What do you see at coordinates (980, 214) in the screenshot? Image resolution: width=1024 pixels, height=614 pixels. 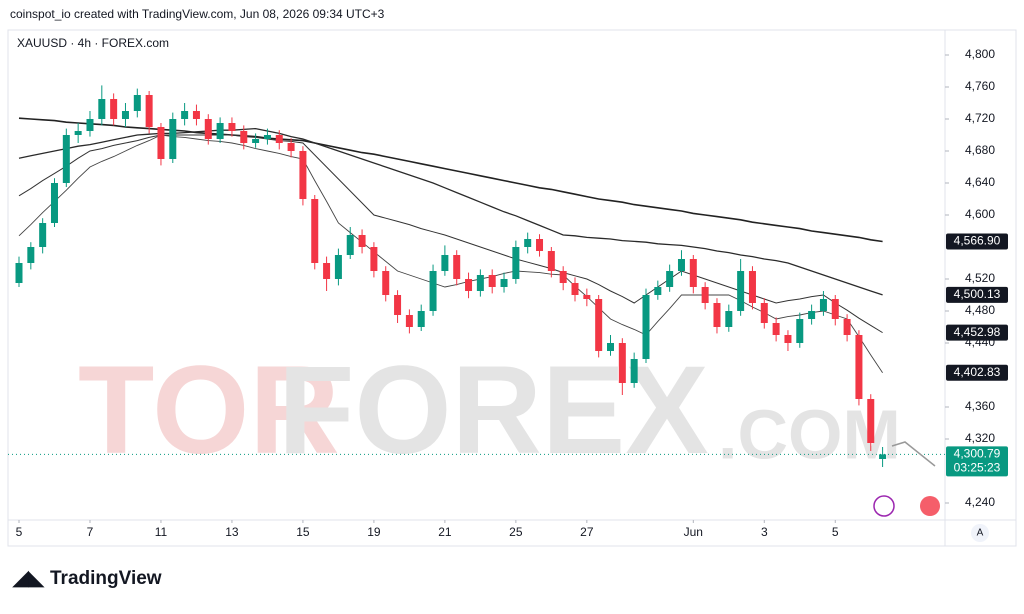 I see `y-tick-label: 4,600` at bounding box center [980, 214].